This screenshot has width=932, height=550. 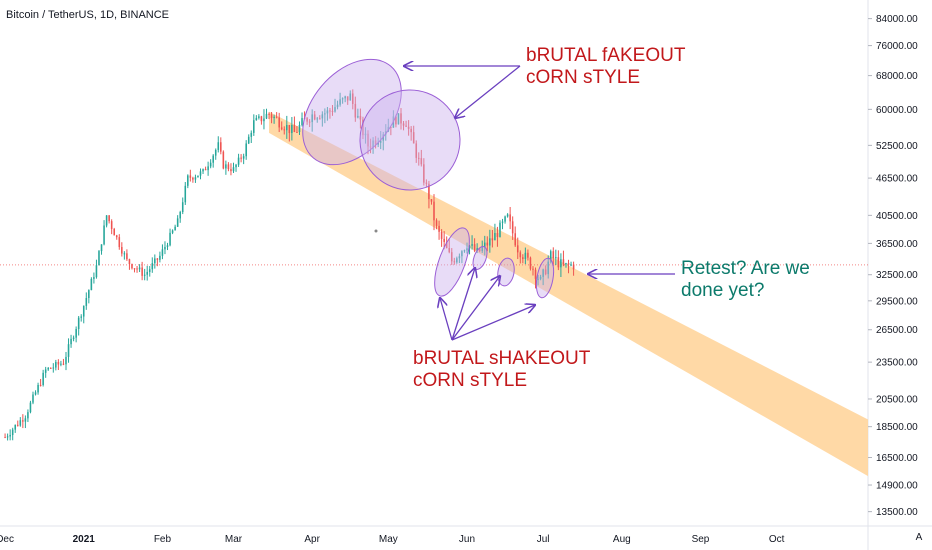 What do you see at coordinates (897, 512) in the screenshot?
I see `y-tick-label: 13500.00` at bounding box center [897, 512].